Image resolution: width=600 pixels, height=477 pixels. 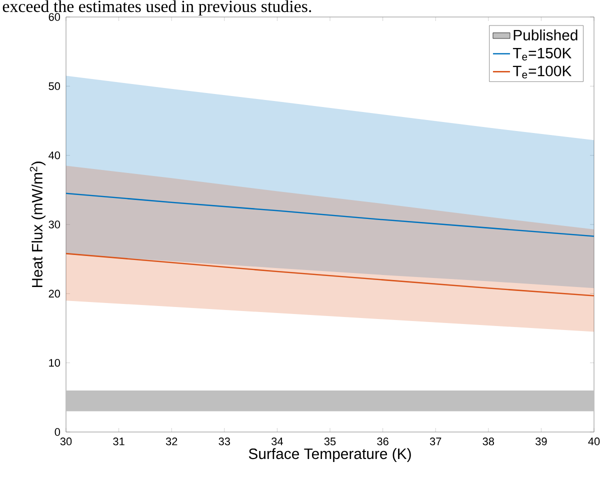 I want to click on x-tick-label: 39, so click(x=541, y=442).